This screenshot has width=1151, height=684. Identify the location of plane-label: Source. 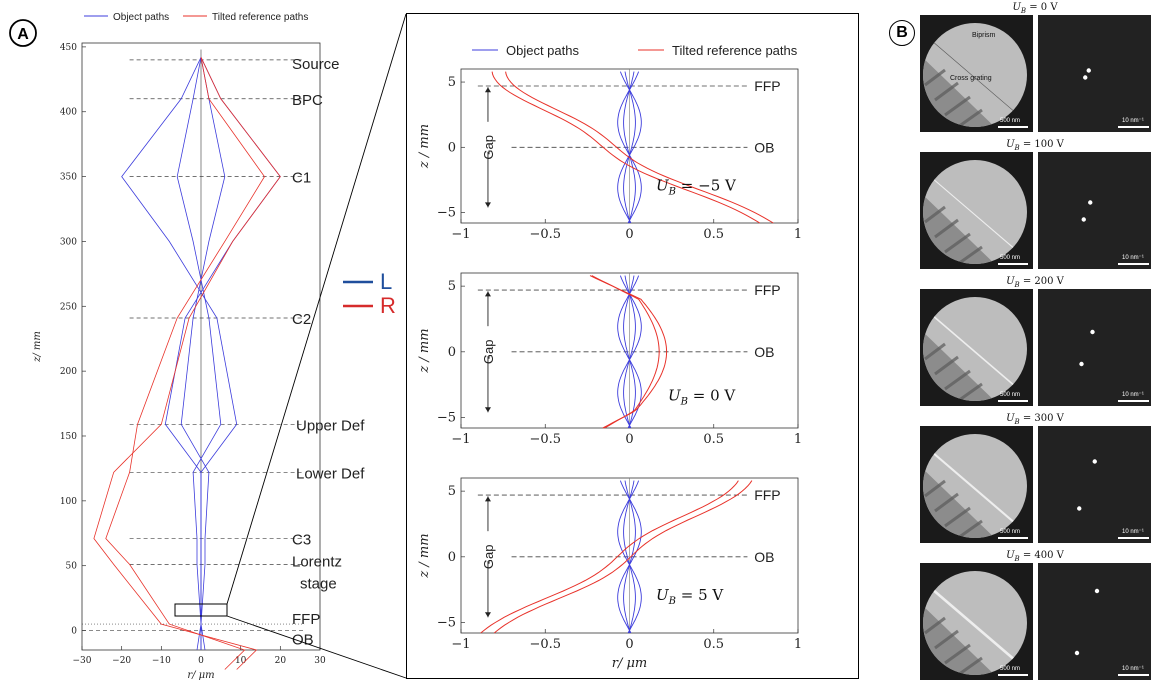
(316, 64).